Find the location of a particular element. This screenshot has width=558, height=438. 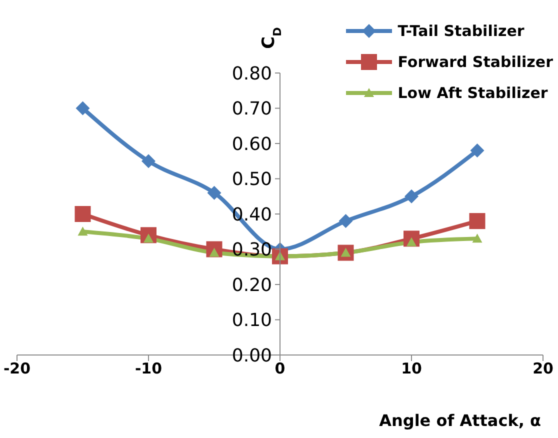

x-tick-label: 20 is located at coordinates (543, 369).